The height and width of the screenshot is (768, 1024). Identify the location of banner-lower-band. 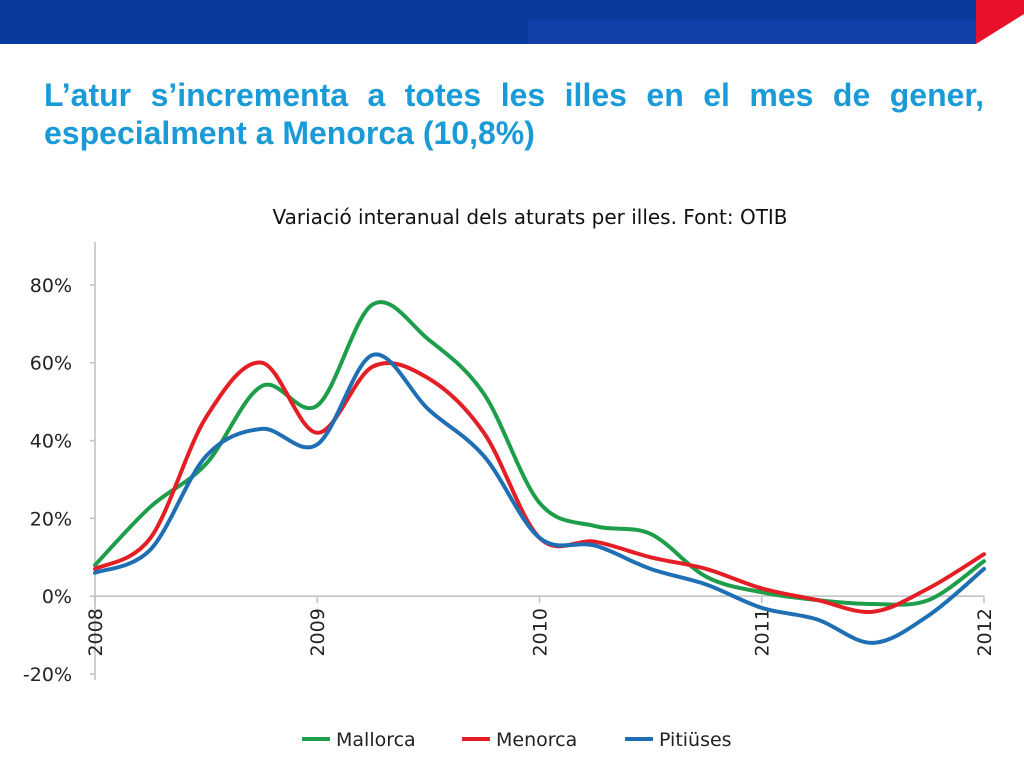
(752, 32).